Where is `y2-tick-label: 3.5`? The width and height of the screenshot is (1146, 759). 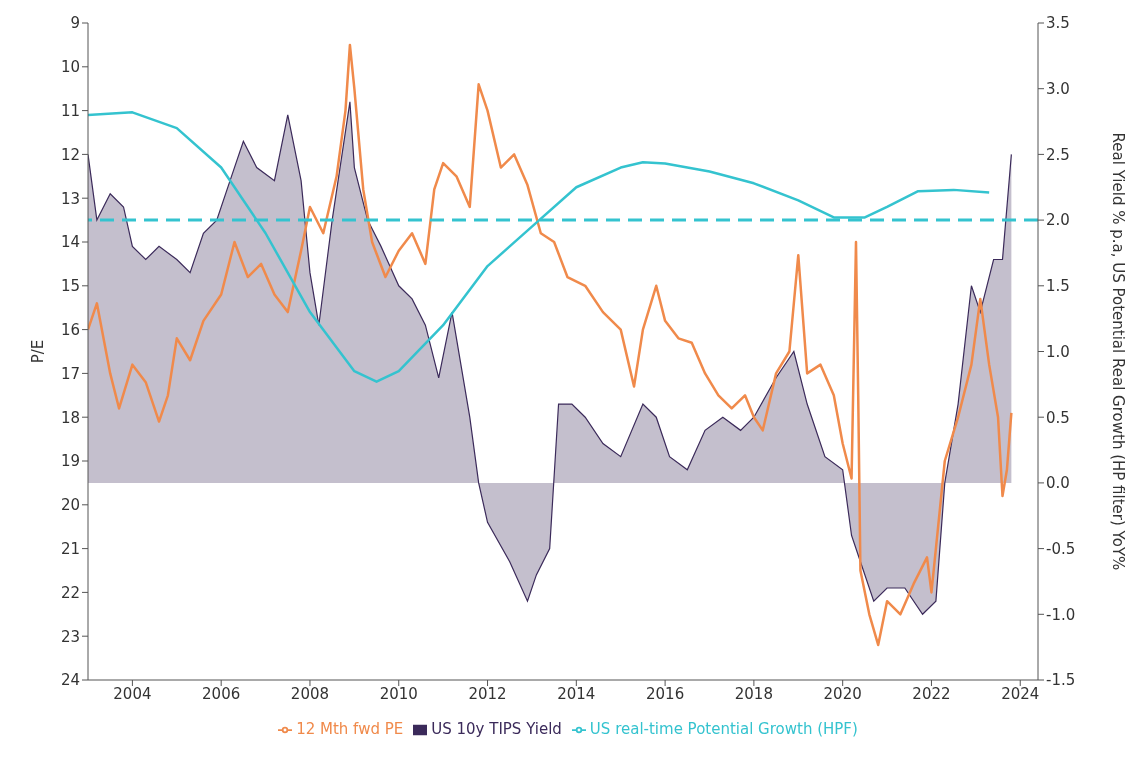 y2-tick-label: 3.5 is located at coordinates (1058, 23).